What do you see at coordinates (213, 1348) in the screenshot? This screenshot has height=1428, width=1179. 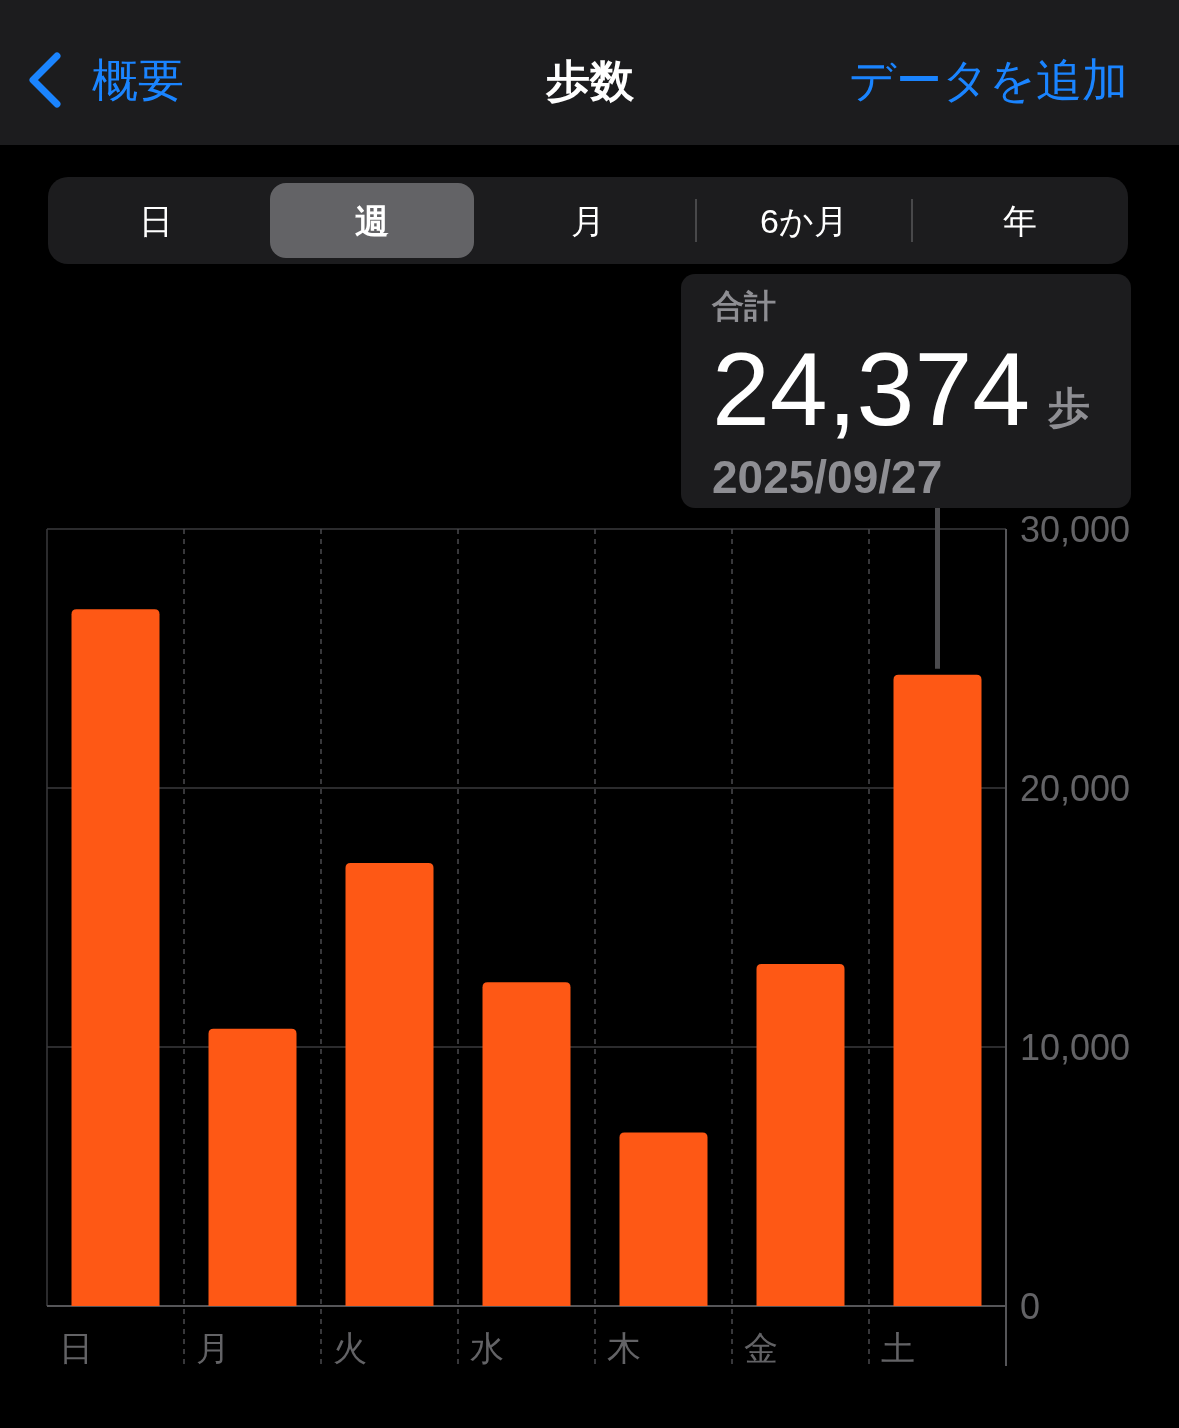 I see `x-tick-label: 月` at bounding box center [213, 1348].